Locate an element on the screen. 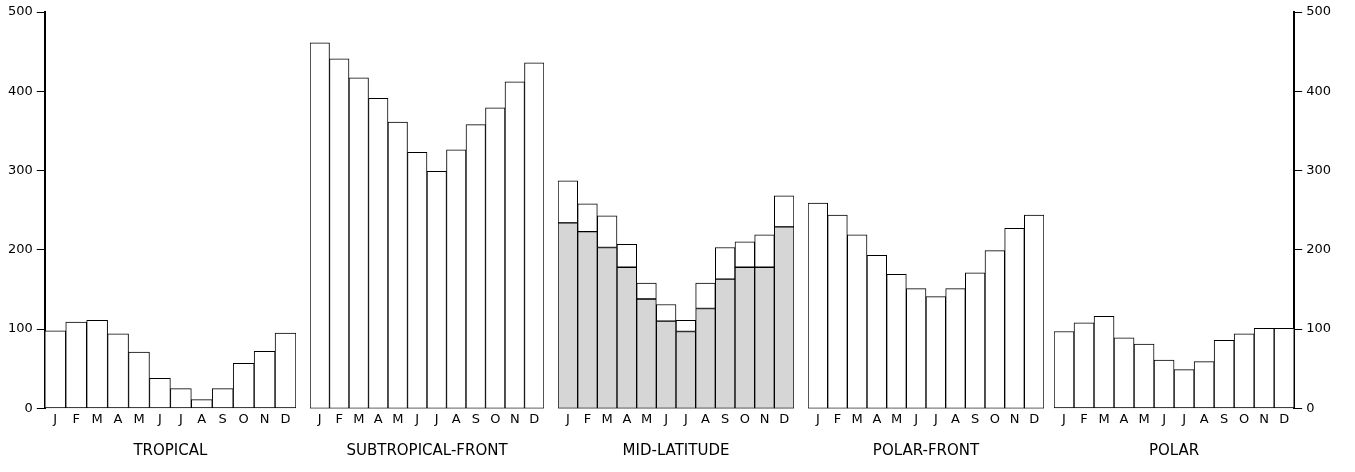  y2-tick-label: 300 is located at coordinates (1319, 169).